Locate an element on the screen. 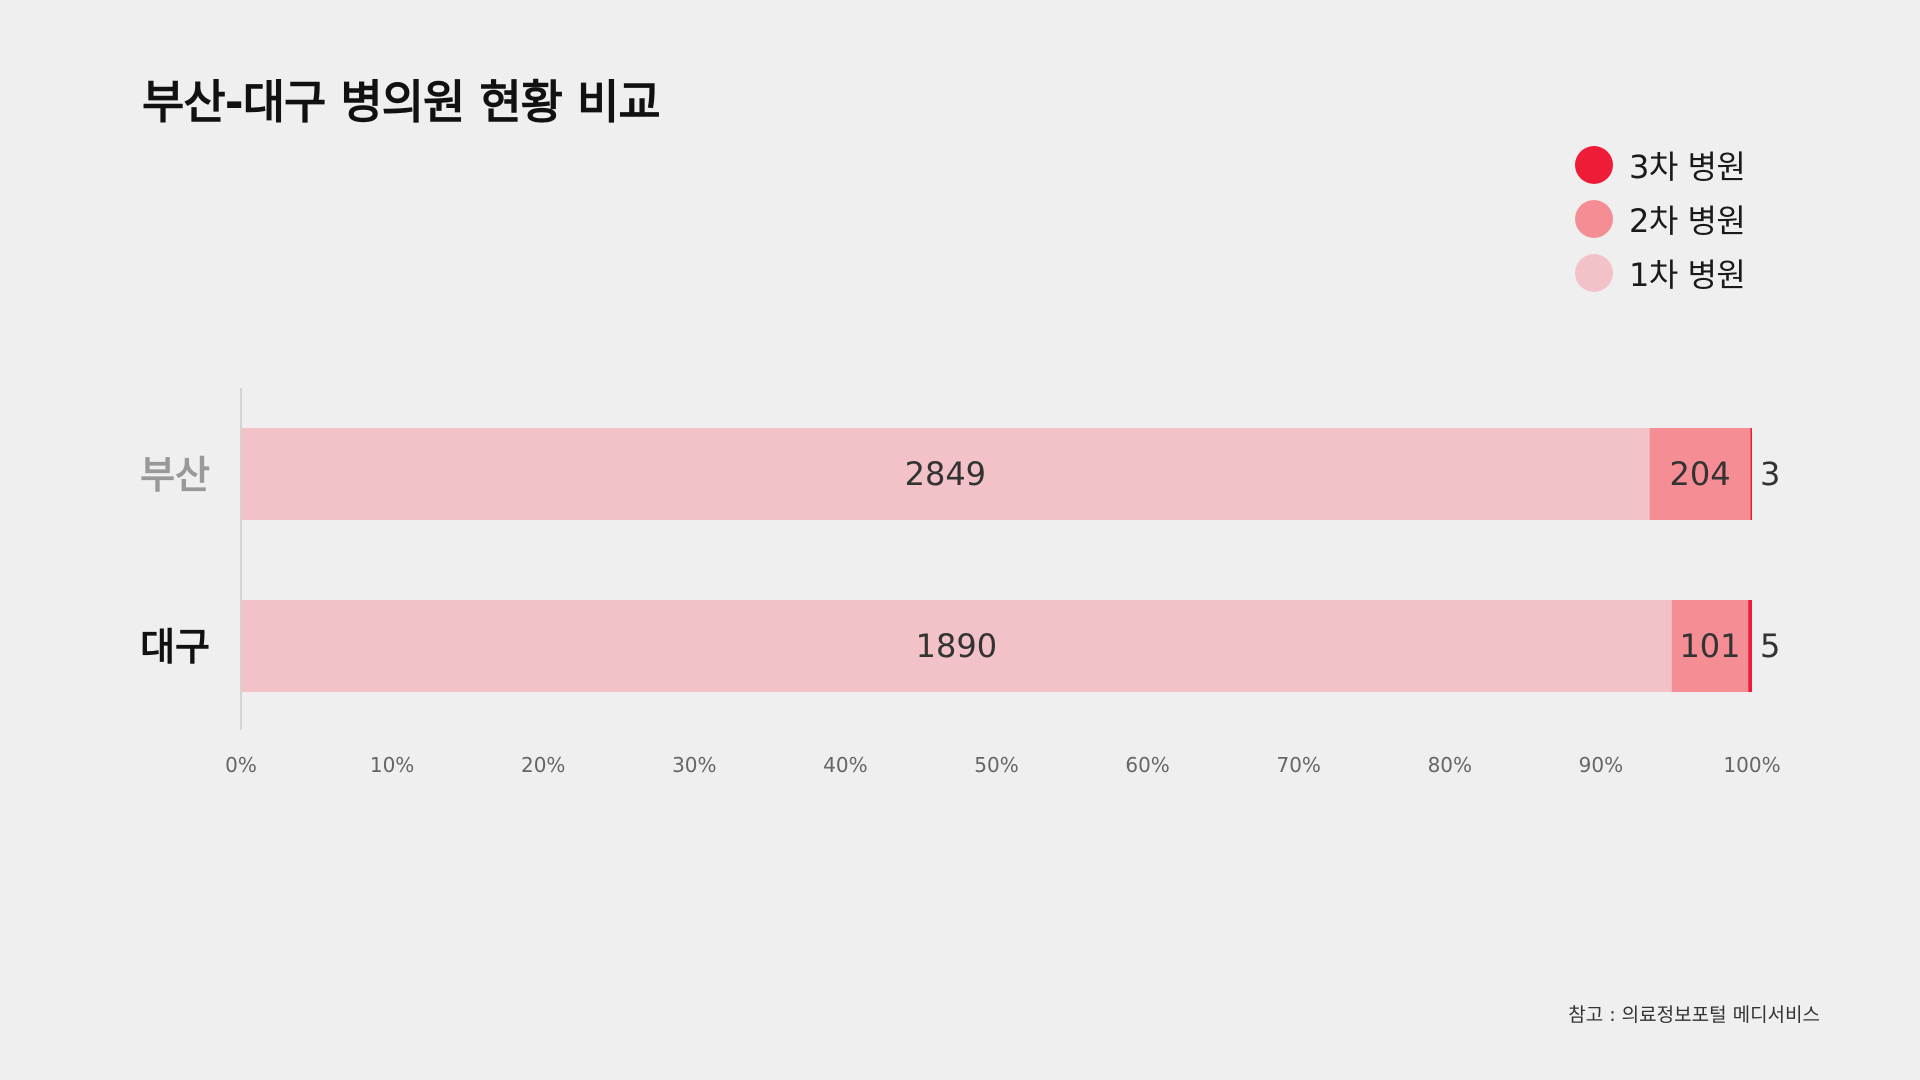 This screenshot has height=1080, width=1920. legend-swatch-primary is located at coordinates (1594, 273).